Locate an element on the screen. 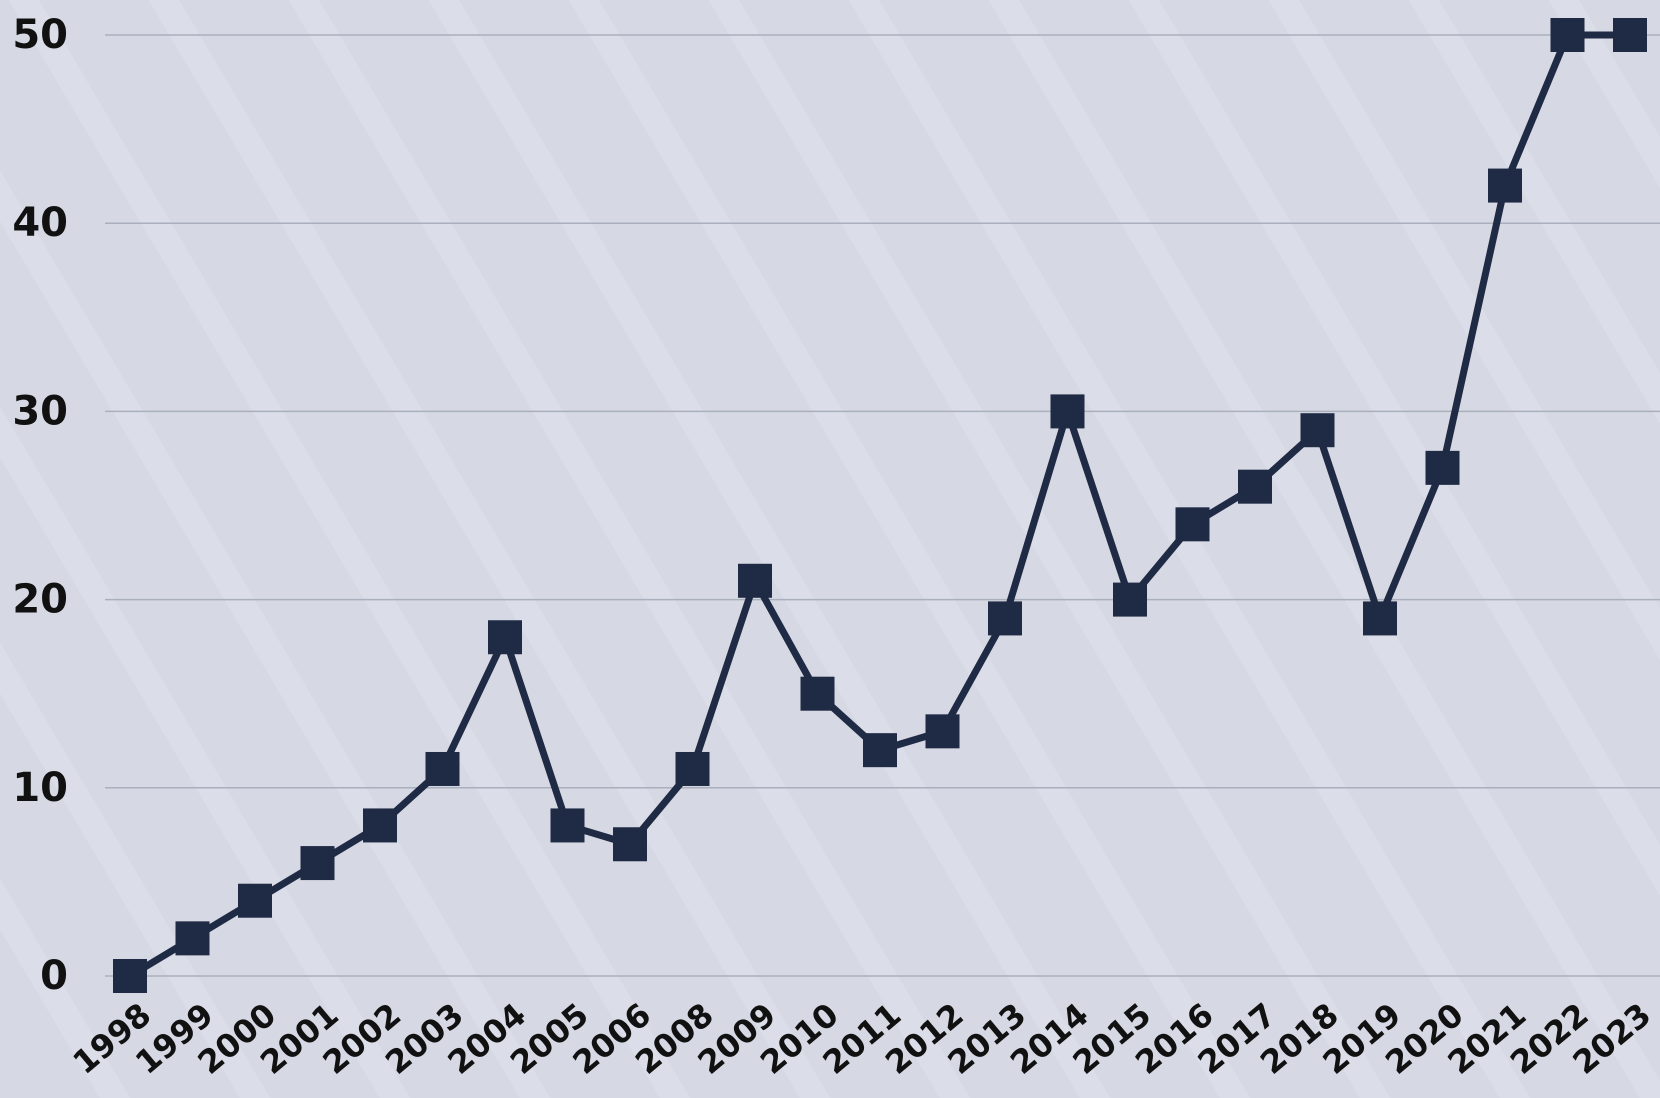  y-axis: 0 10 20 30 40 50 is located at coordinates (40, 505).